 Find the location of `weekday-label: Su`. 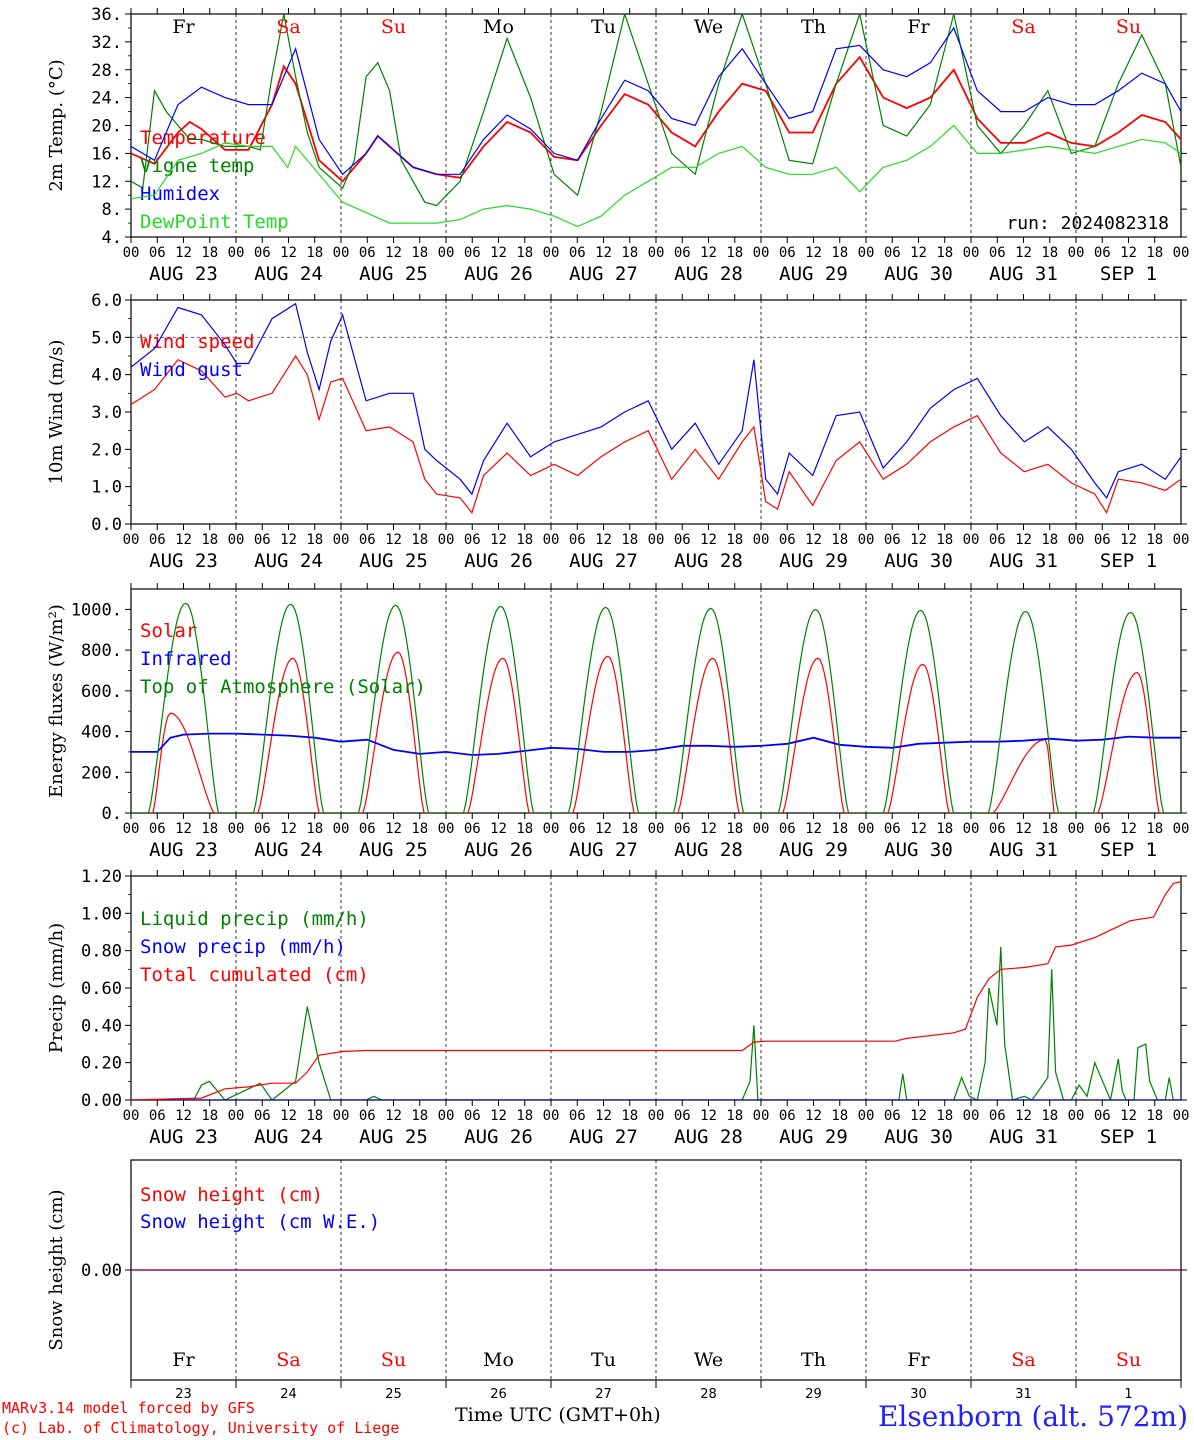

weekday-label: Su is located at coordinates (1128, 1360).